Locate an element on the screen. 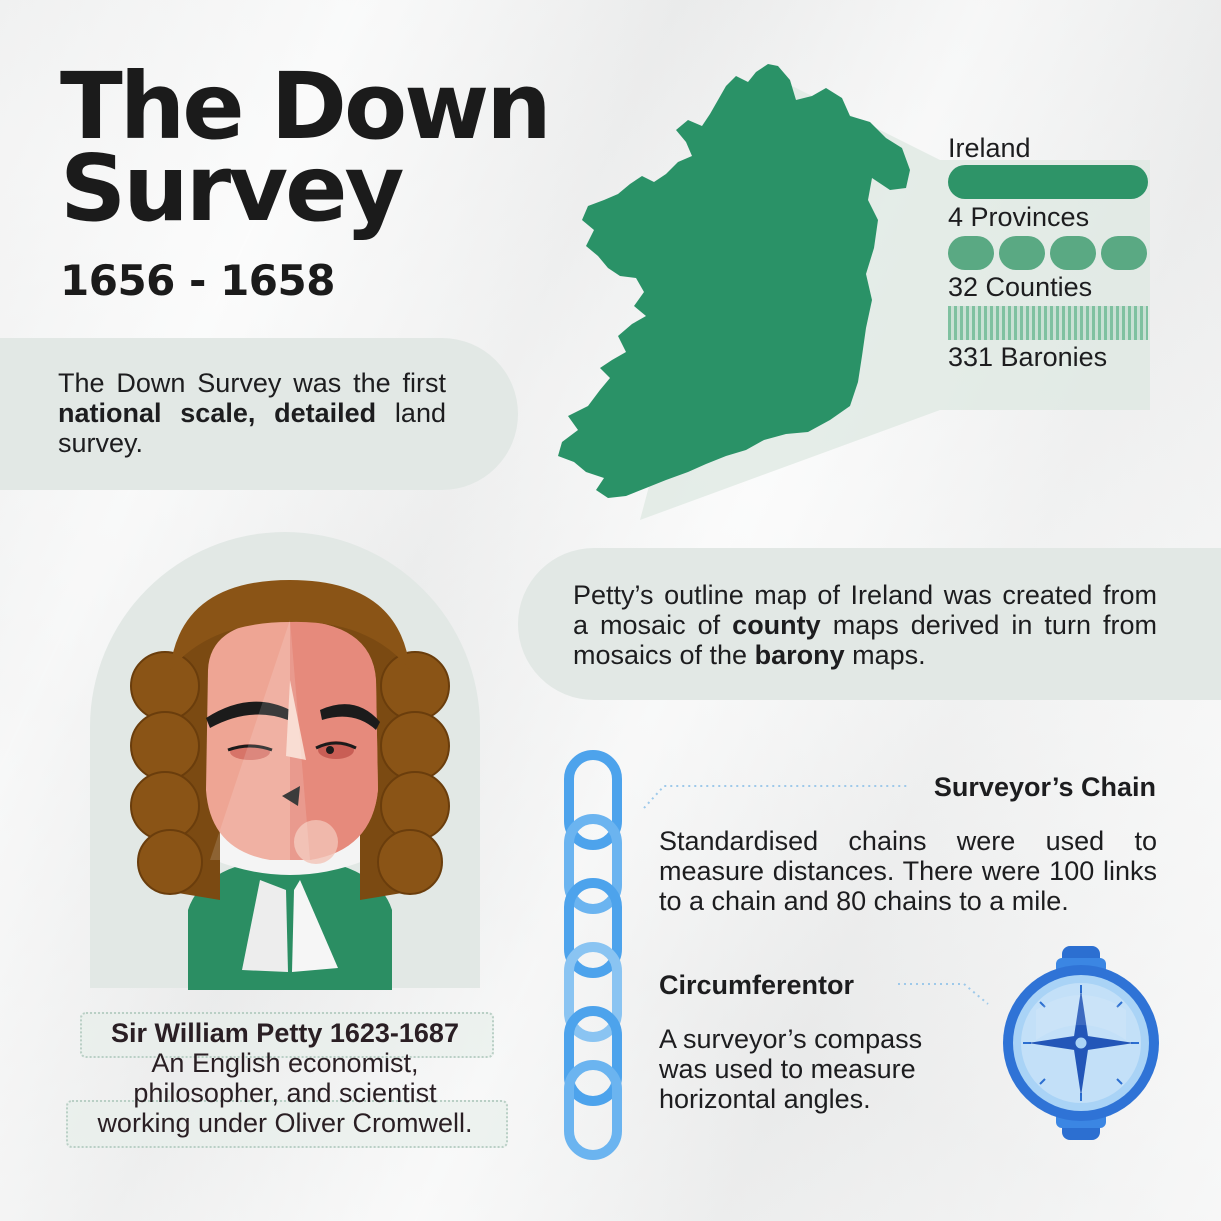 The height and width of the screenshot is (1221, 1221). stat-ireland-label: Ireland is located at coordinates (989, 148).